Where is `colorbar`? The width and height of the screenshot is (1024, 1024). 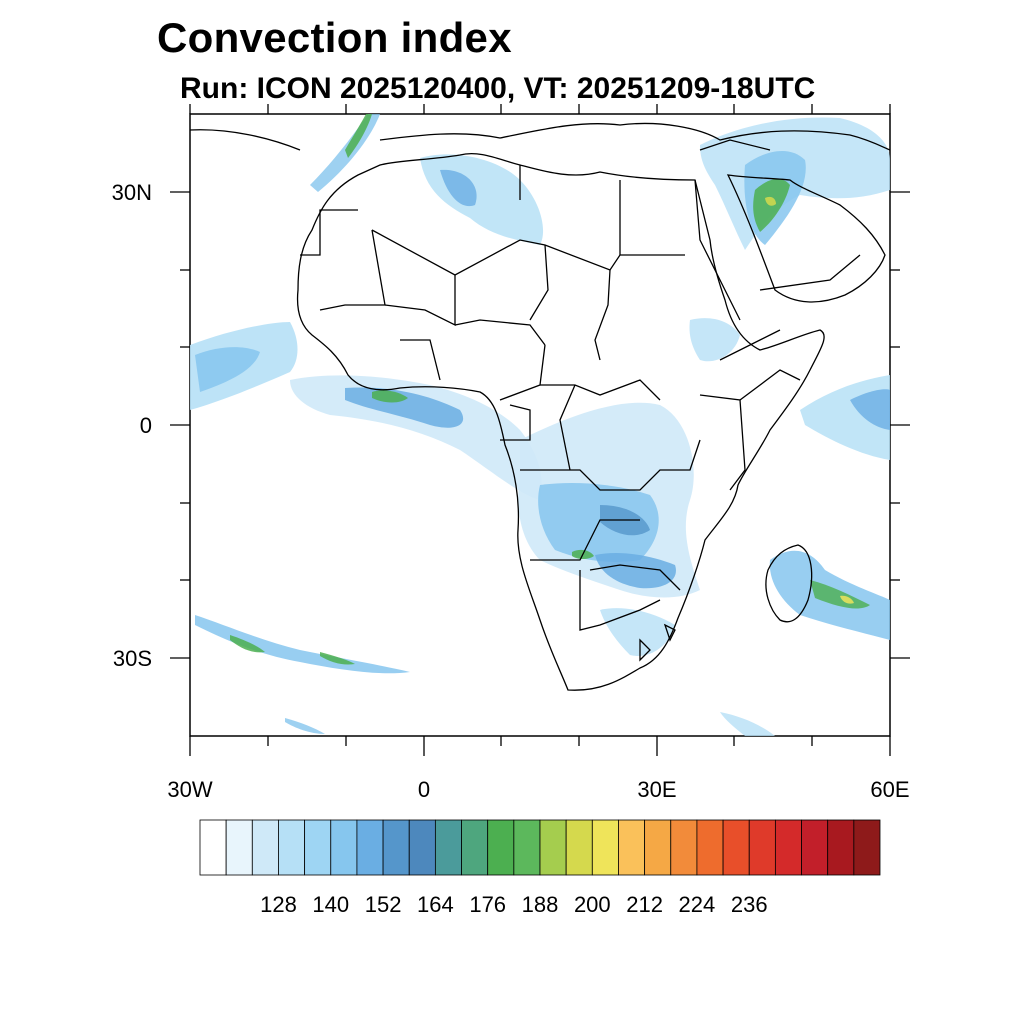
colorbar is located at coordinates (540, 847).